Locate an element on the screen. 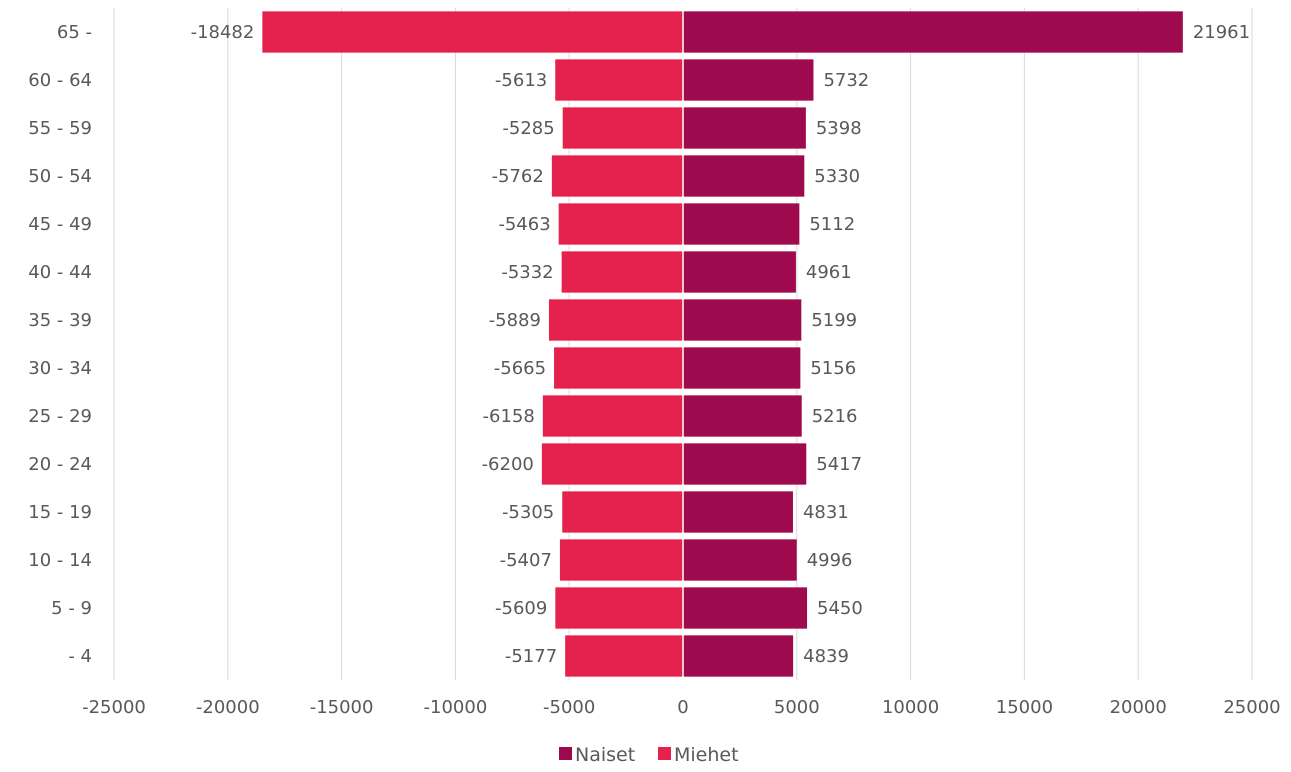  data-label-miehet: -5285 is located at coordinates (528, 128).